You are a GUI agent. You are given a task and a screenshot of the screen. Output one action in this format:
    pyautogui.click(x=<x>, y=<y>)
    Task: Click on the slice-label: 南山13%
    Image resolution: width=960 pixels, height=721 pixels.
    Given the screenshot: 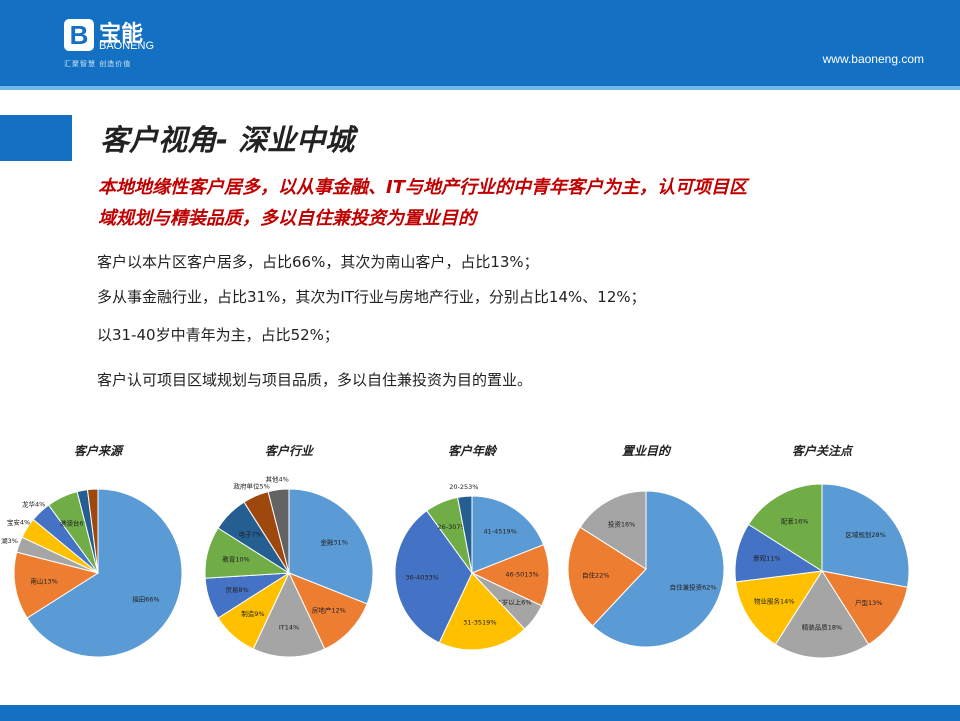 What is the action you would take?
    pyautogui.click(x=43, y=581)
    